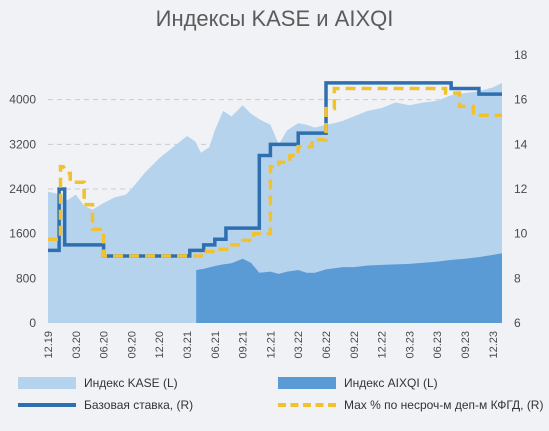 This screenshot has height=431, width=549. What do you see at coordinates (521, 234) in the screenshot?
I see `y-right-tick-2: 10` at bounding box center [521, 234].